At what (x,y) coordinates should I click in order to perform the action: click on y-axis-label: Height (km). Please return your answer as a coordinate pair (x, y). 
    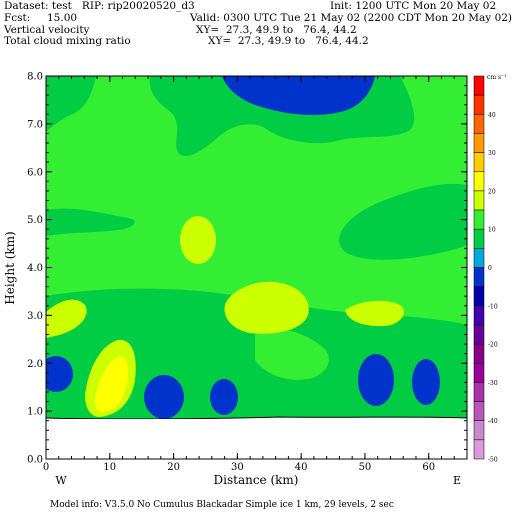
    Looking at the image, I should click on (10, 267).